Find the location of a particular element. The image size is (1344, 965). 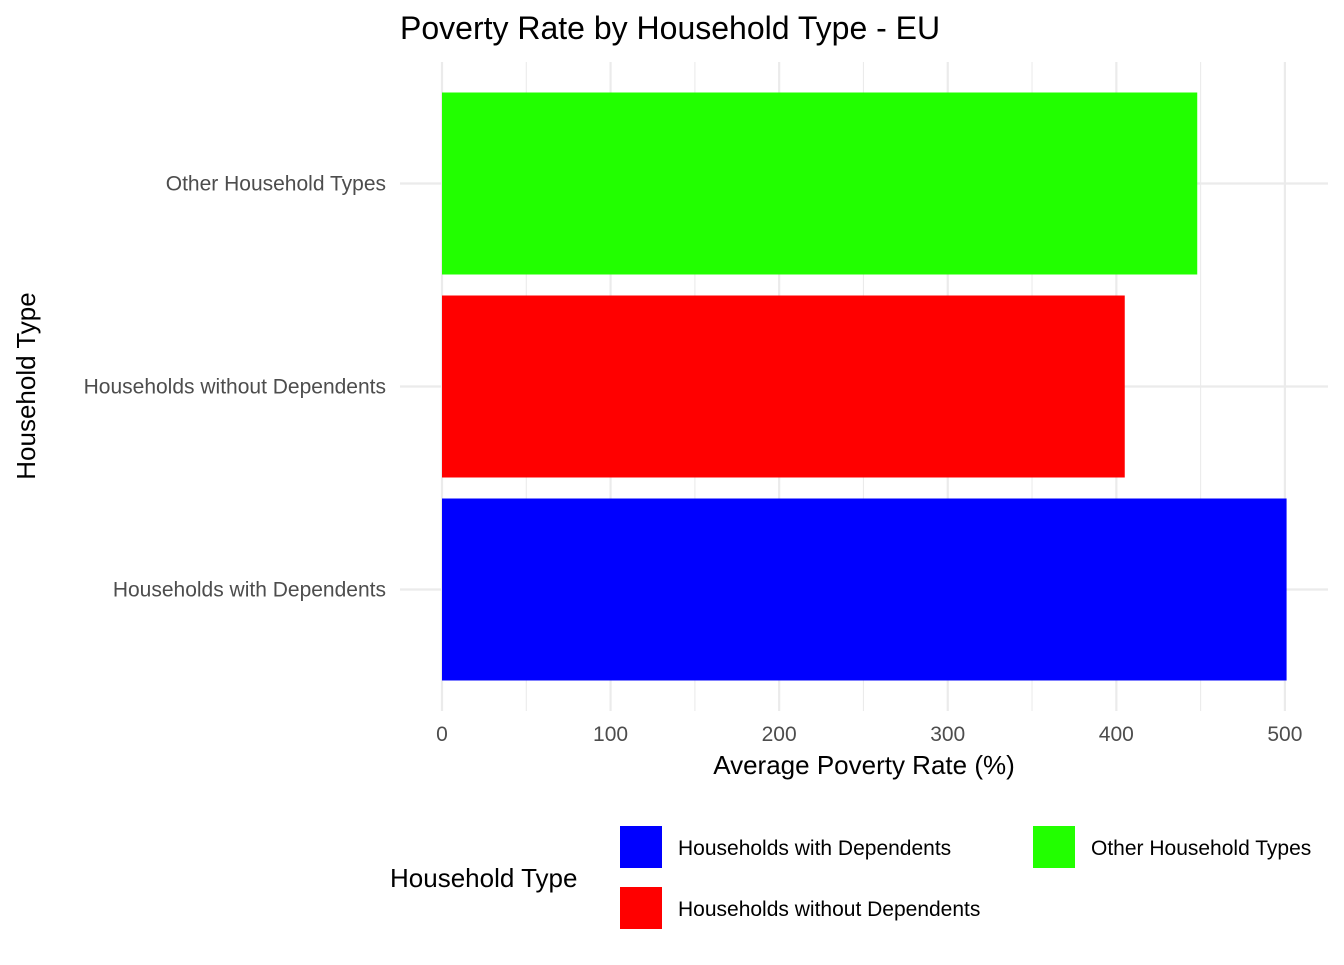

x-tick-label: 400 is located at coordinates (1116, 734).